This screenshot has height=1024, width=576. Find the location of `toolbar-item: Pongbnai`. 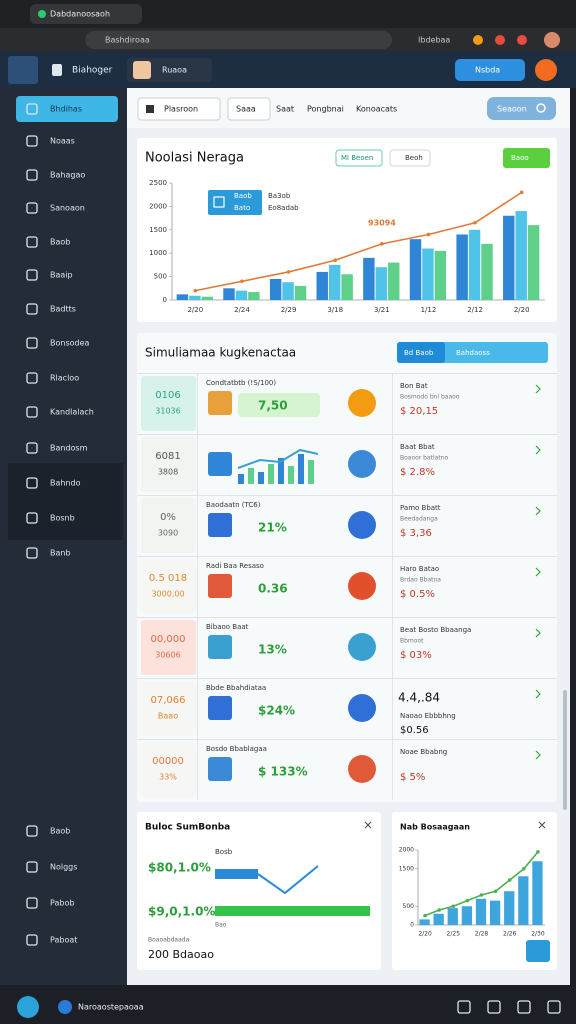

toolbar-item: Pongbnai is located at coordinates (325, 109).